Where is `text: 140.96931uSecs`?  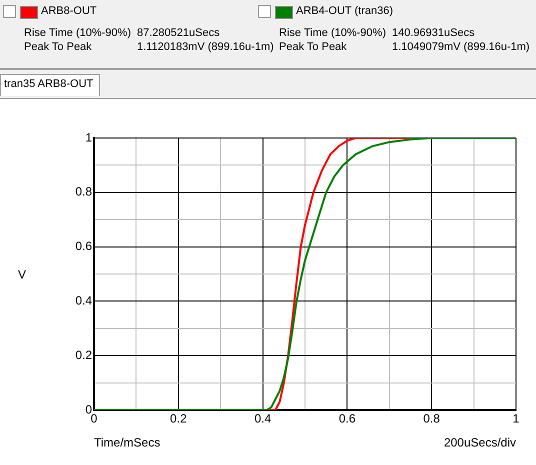 text: 140.96931uSecs is located at coordinates (433, 33).